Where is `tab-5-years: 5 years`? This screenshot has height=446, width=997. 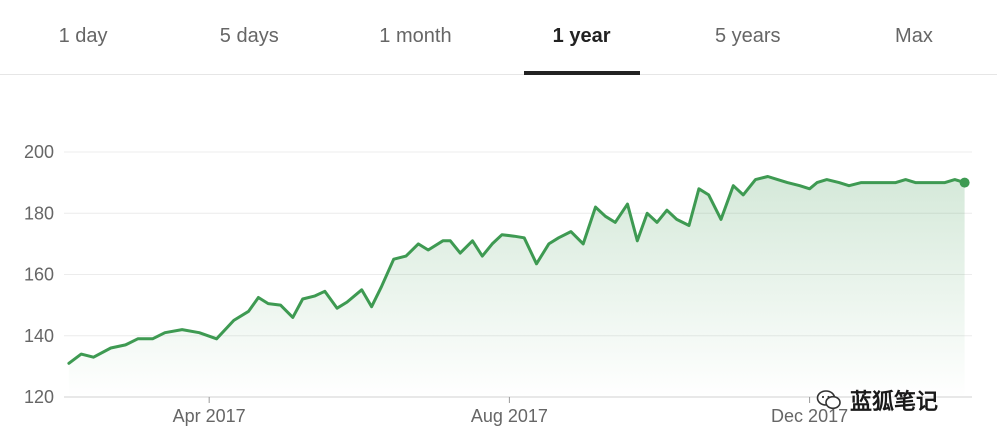 tab-5-years: 5 years is located at coordinates (748, 37).